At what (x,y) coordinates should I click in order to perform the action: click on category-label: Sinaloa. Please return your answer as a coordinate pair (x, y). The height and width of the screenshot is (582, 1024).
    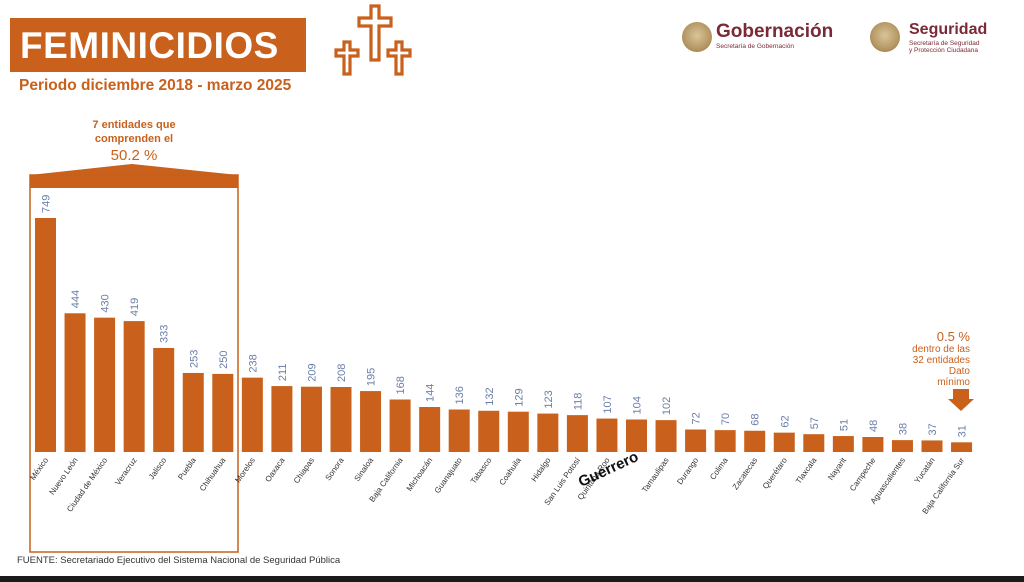
    Looking at the image, I should click on (364, 469).